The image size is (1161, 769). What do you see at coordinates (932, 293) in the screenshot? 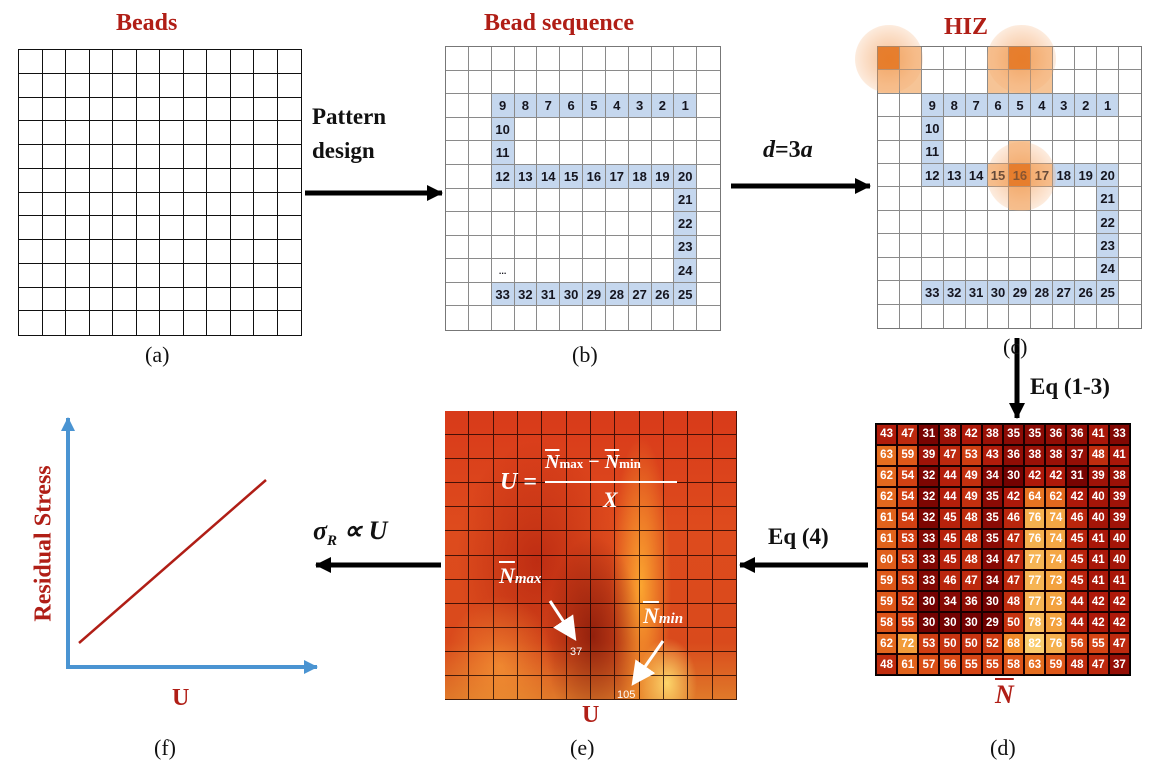
I see `sequence-cell: 33` at bounding box center [932, 293].